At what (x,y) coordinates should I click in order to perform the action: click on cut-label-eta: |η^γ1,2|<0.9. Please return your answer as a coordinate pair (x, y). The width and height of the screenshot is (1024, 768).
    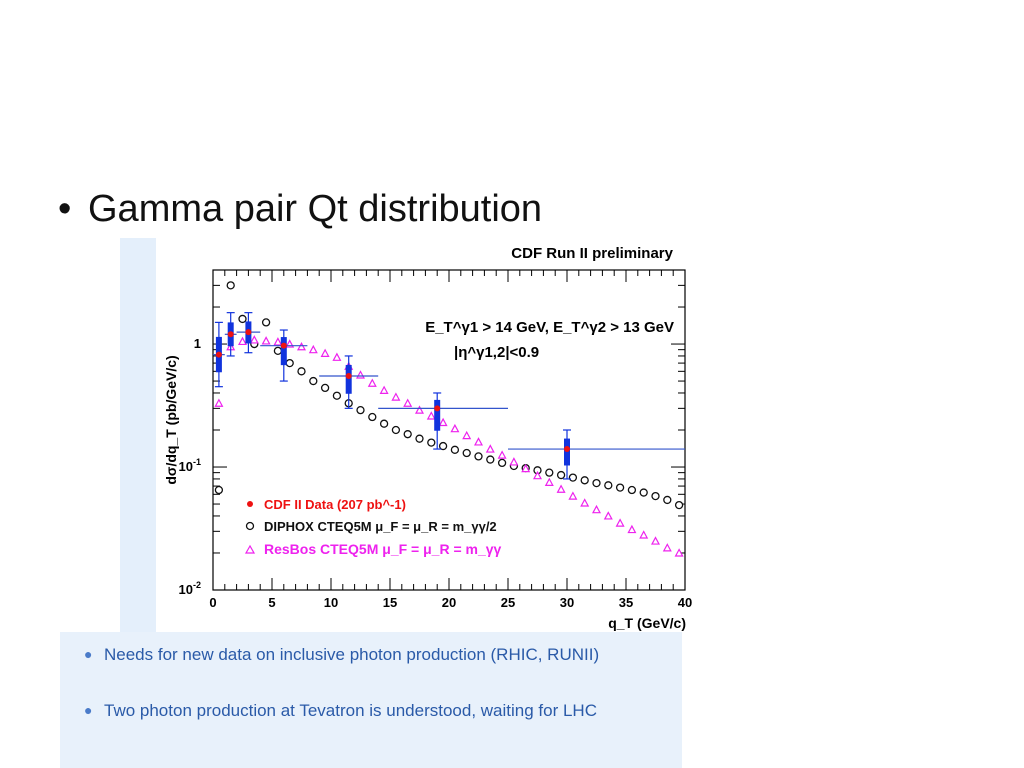
    Looking at the image, I should click on (496, 352).